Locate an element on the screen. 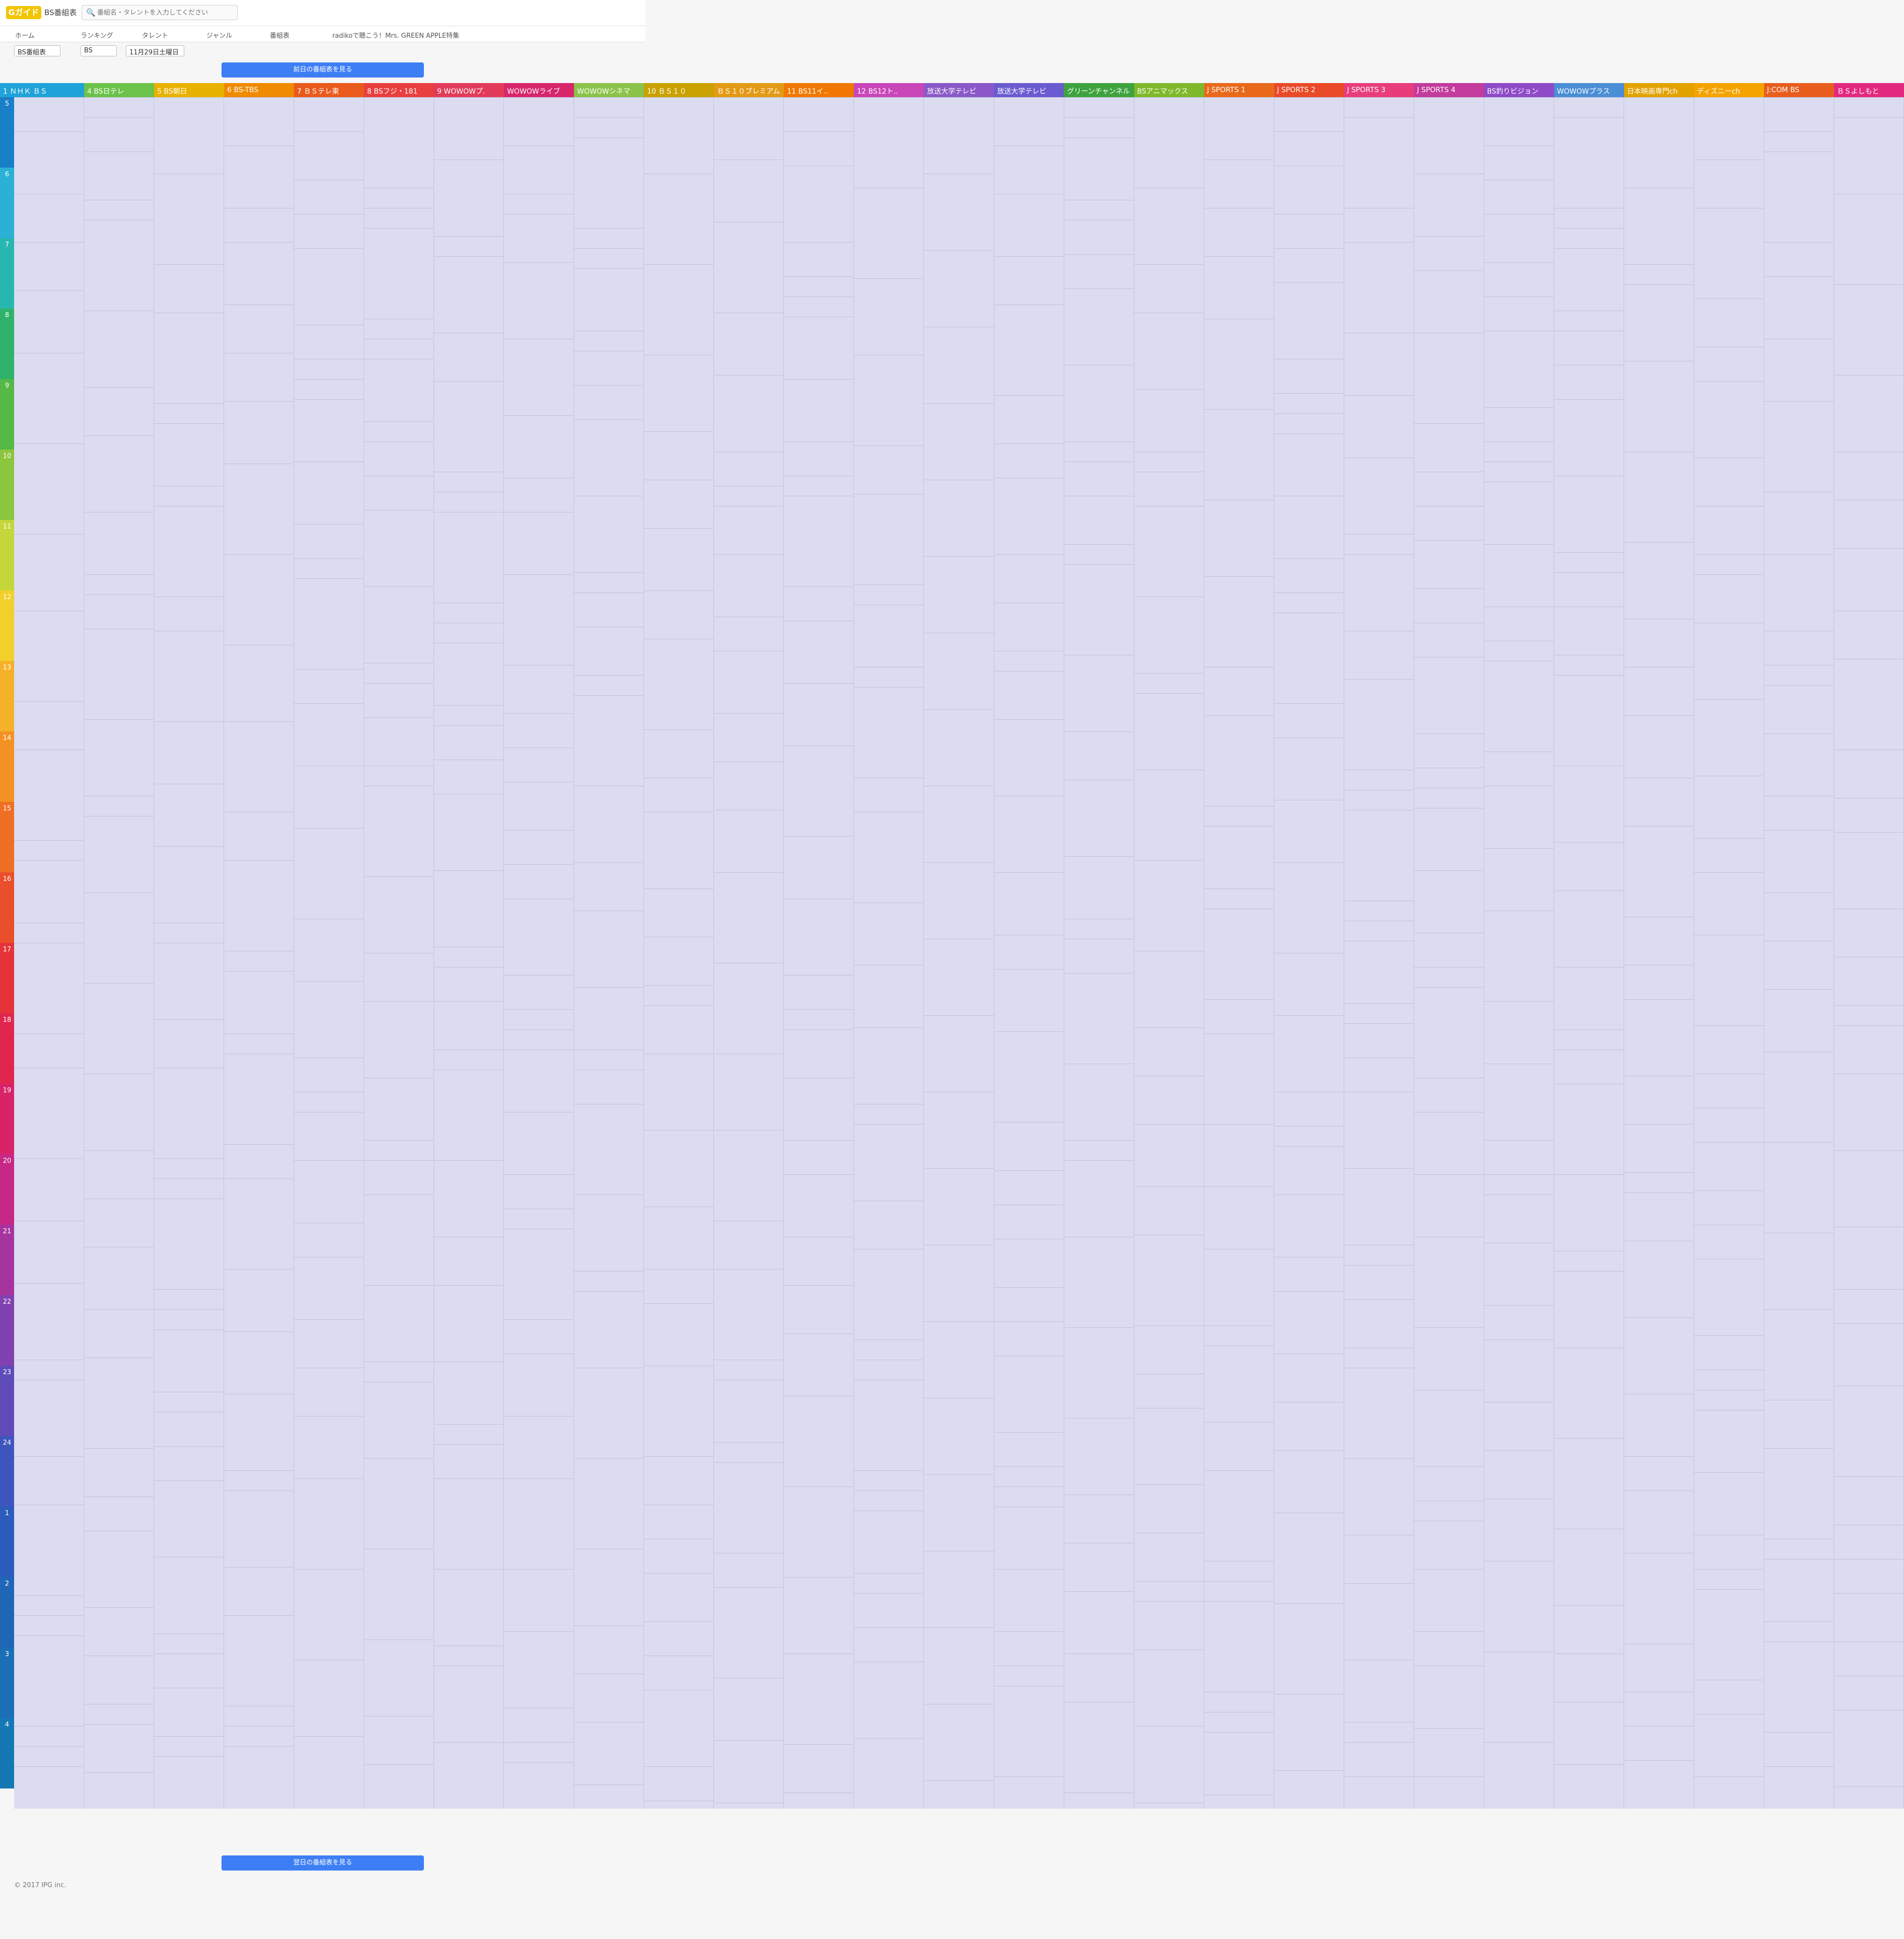 This screenshot has height=1939, width=1904. channel-header: 12 BS12ト.. is located at coordinates (889, 90).